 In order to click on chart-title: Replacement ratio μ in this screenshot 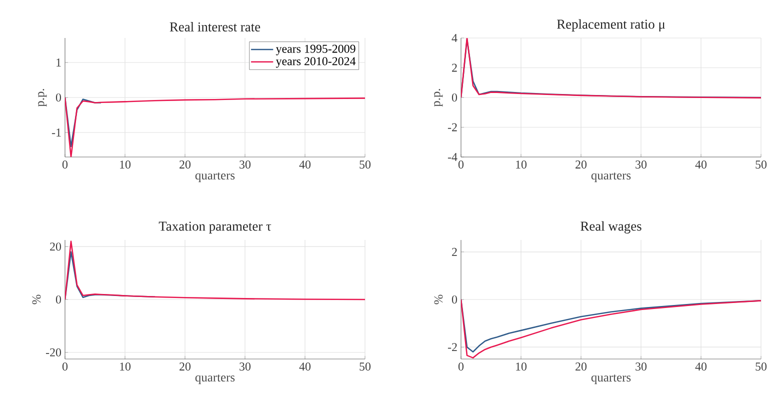, I will do `click(611, 25)`.